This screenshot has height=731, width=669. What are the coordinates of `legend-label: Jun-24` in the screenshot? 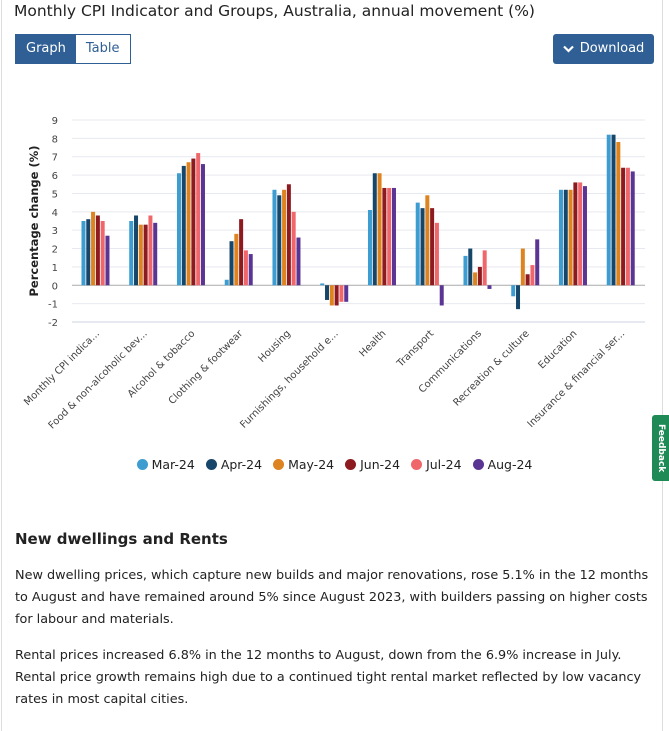 It's located at (380, 464).